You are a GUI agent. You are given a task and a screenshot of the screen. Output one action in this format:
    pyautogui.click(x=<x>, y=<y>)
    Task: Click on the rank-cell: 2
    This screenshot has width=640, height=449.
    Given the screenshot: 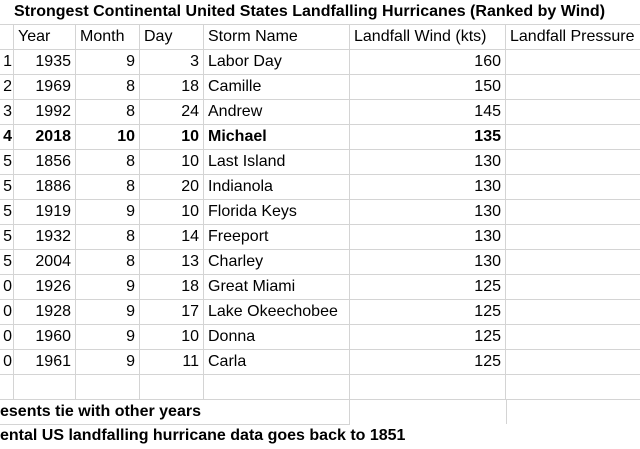 What is the action you would take?
    pyautogui.click(x=7, y=87)
    